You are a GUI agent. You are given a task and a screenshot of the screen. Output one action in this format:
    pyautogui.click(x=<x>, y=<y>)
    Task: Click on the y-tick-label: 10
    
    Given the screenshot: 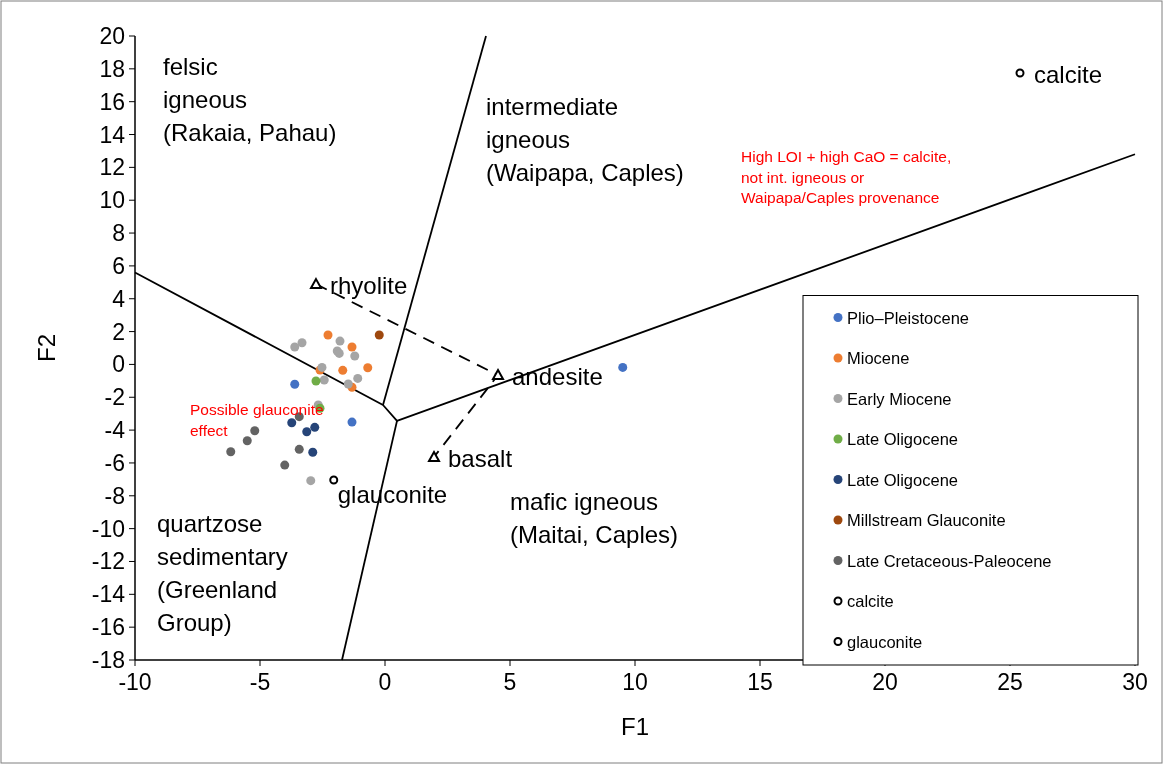 What is the action you would take?
    pyautogui.click(x=112, y=200)
    